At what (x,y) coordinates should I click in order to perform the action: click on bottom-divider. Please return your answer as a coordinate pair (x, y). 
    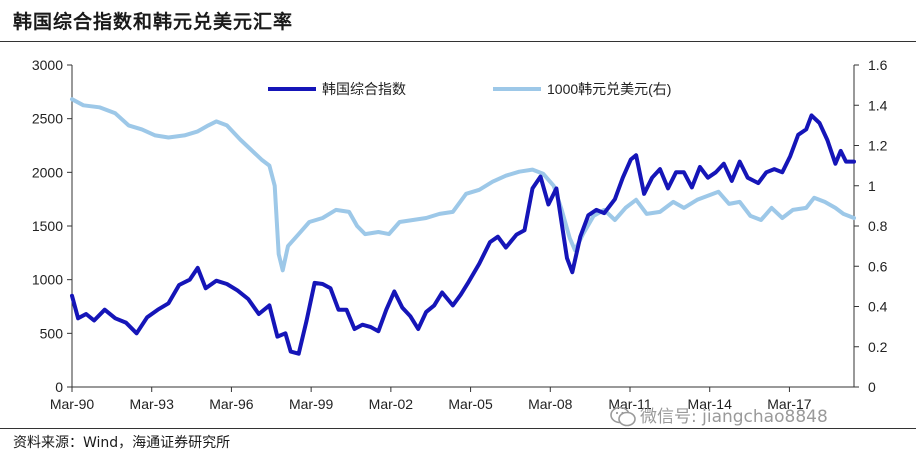
    Looking at the image, I should click on (458, 428).